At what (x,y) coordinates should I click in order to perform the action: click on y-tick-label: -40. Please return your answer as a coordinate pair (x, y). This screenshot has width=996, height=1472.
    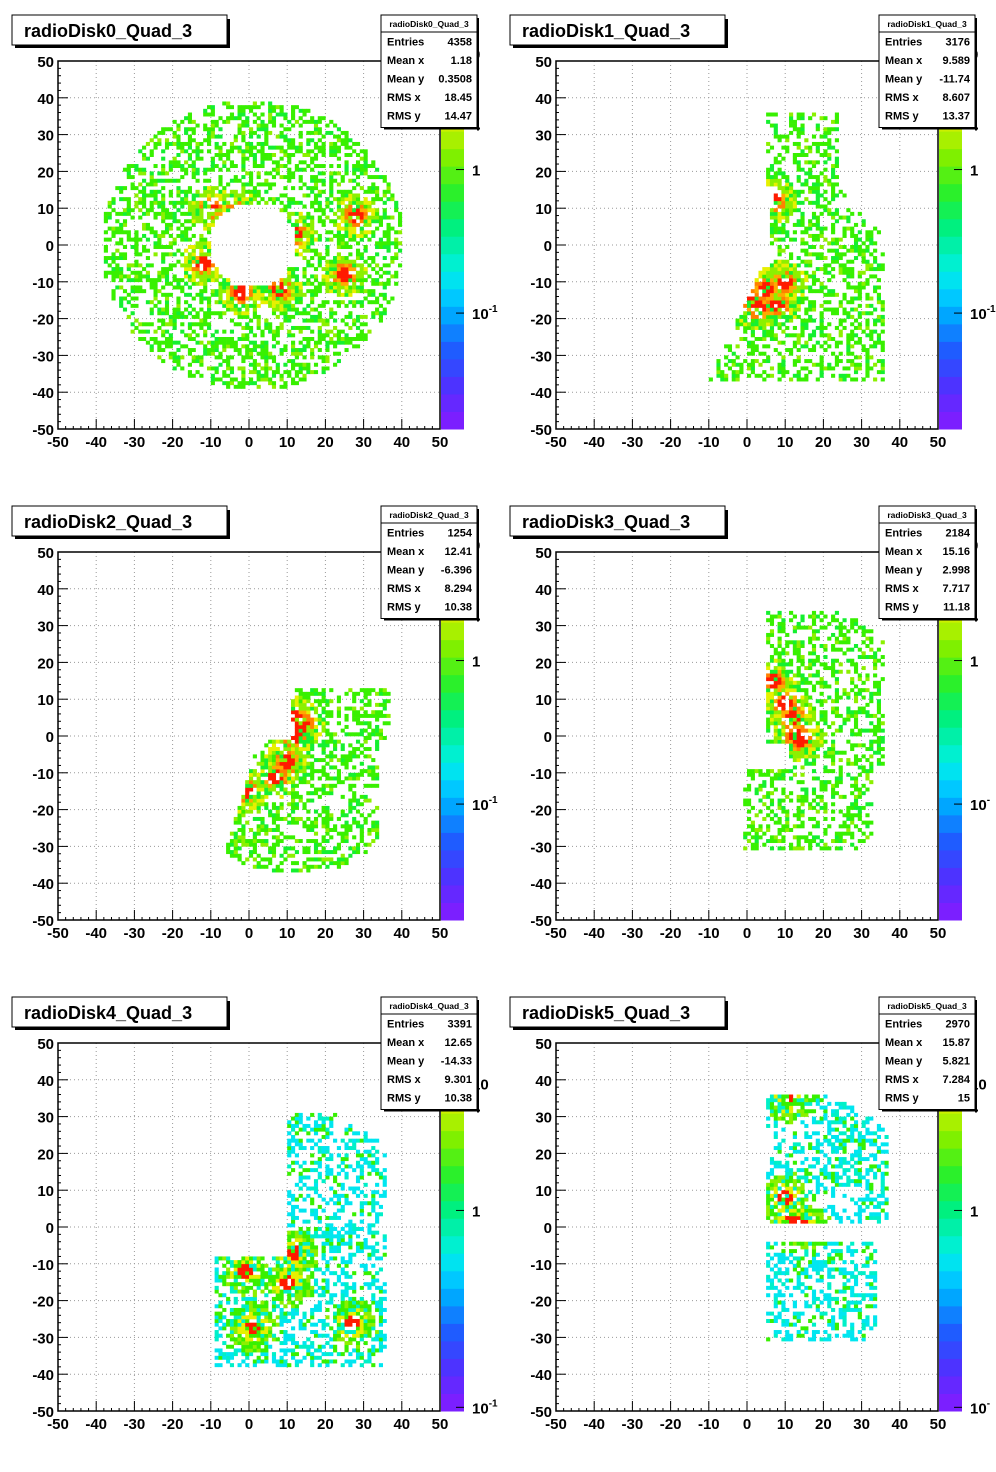
    Looking at the image, I should click on (43, 393).